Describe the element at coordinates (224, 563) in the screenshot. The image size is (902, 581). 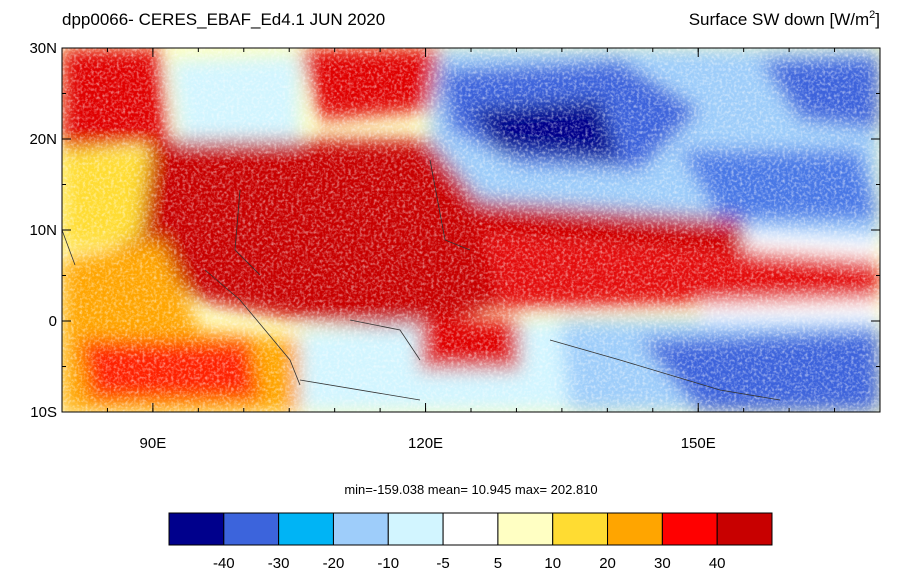
I see `colorbar-label: -40` at that location.